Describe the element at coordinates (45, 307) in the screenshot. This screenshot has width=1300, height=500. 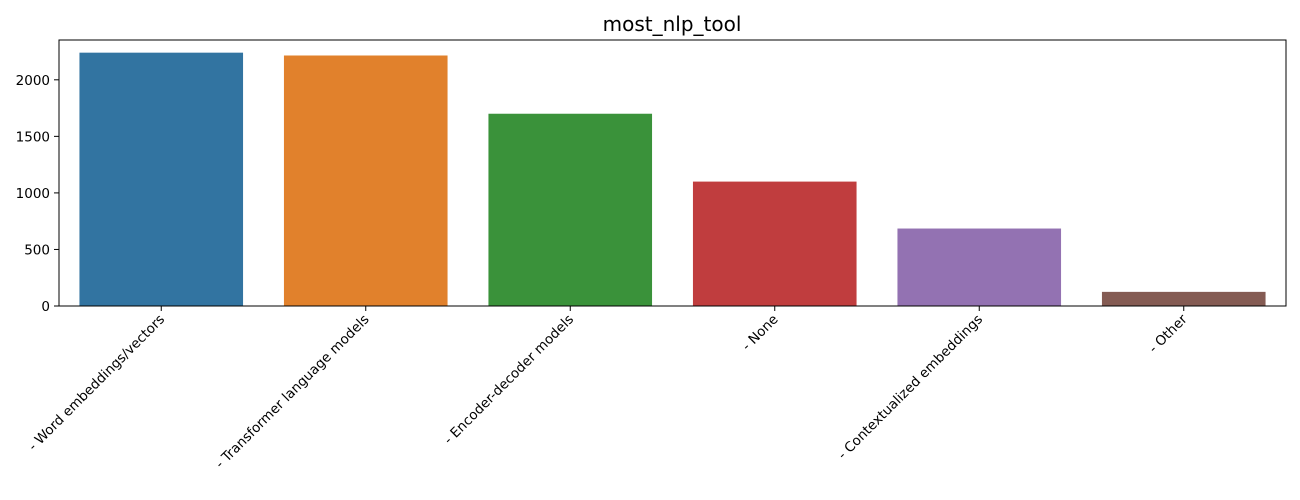
I see `y-tick-label: 0` at that location.